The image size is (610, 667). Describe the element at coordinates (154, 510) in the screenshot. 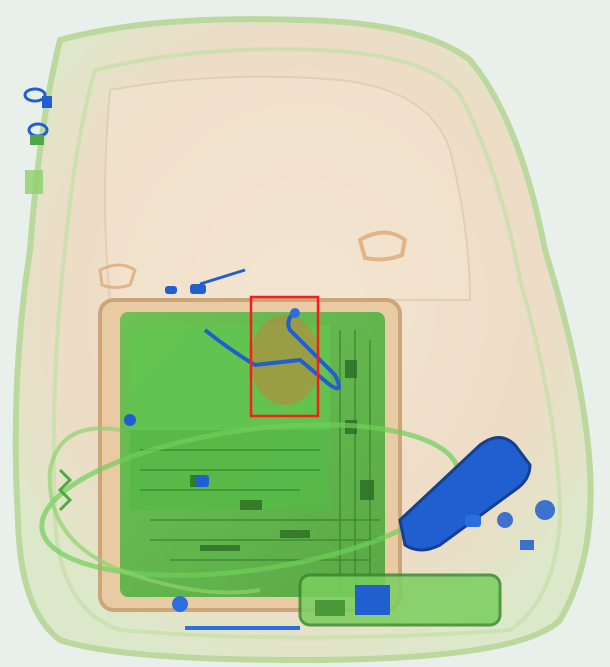

I see `left-cable` at that location.